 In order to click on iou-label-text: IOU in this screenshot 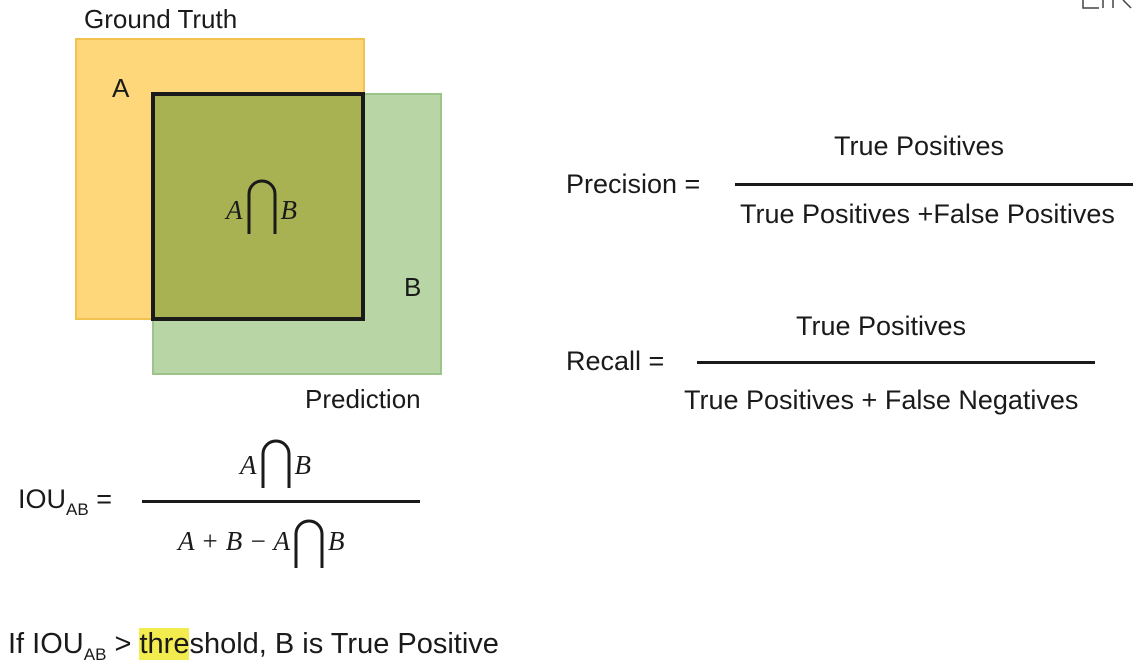, I will do `click(42, 499)`.